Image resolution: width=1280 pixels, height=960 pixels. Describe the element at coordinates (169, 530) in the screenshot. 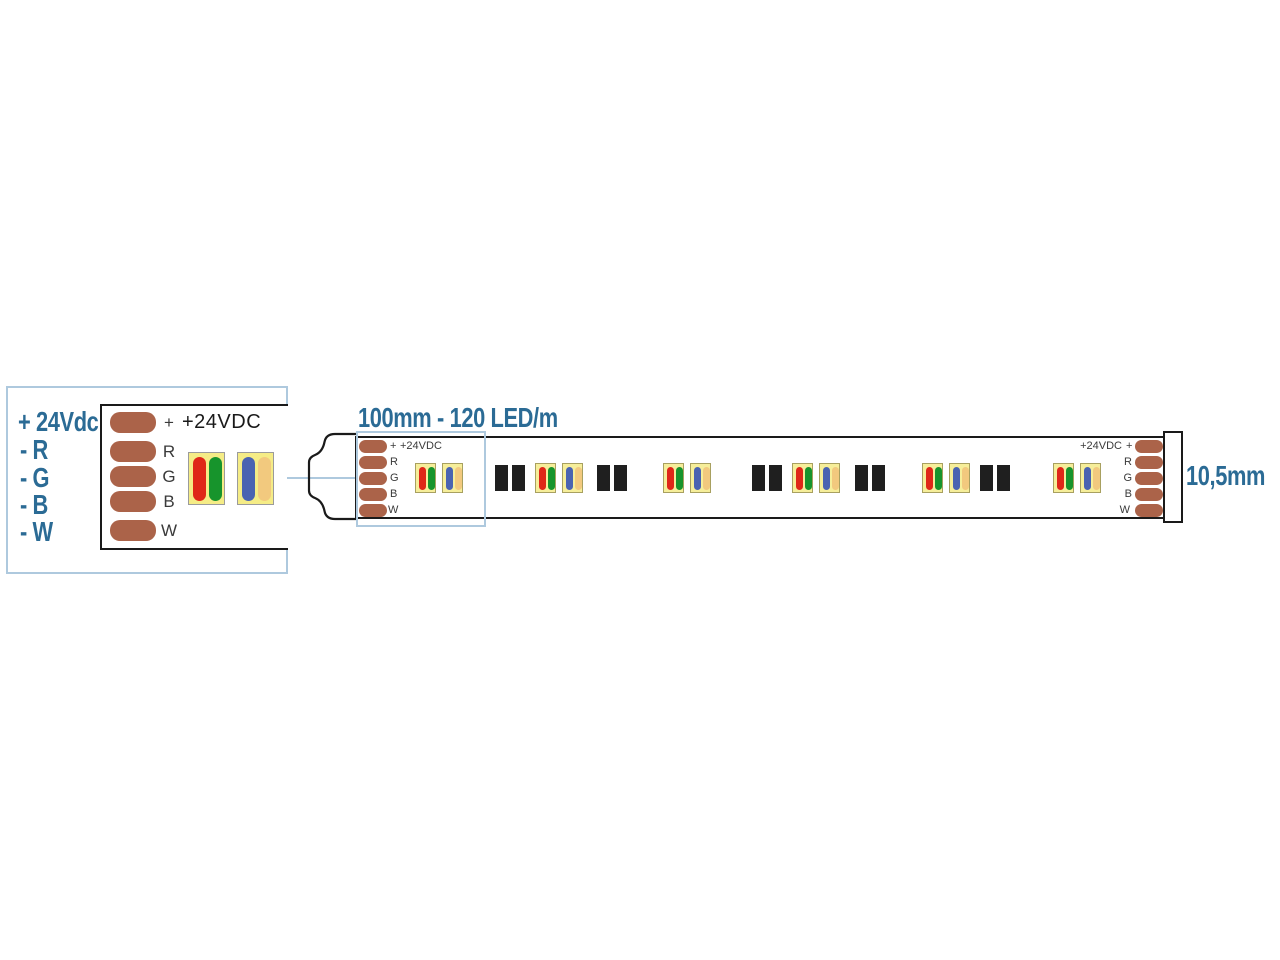

I see `pad-label-w: W` at that location.